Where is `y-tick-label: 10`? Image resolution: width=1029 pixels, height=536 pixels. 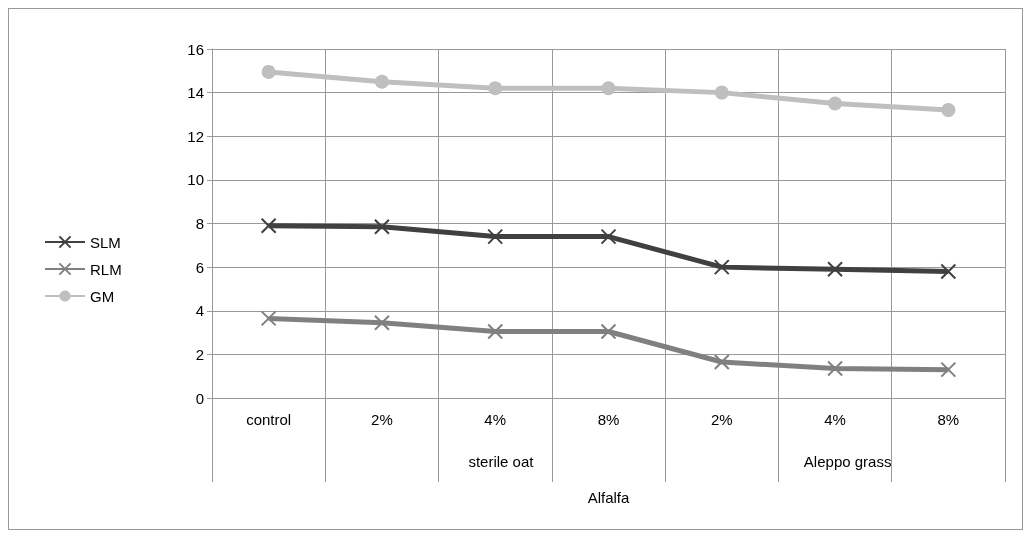 y-tick-label: 10 is located at coordinates (195, 180).